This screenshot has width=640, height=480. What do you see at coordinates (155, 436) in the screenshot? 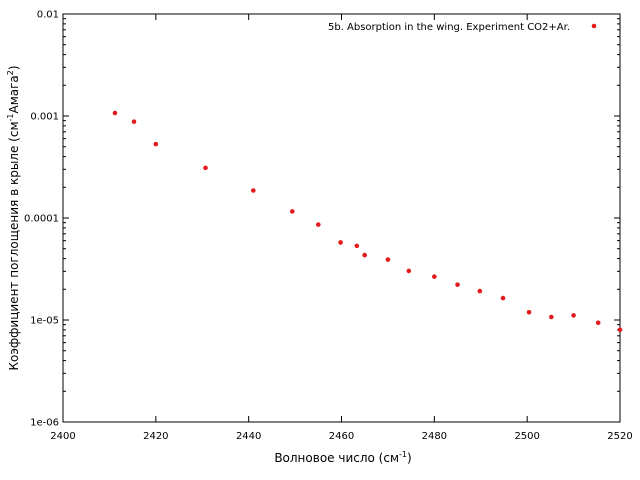
I see `x-tick-label: 2420` at bounding box center [155, 436].